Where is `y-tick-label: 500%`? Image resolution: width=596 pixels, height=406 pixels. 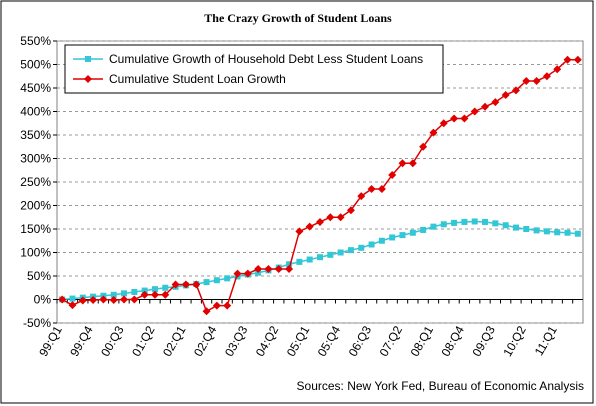 y-tick-label: 500% is located at coordinates (35, 65).